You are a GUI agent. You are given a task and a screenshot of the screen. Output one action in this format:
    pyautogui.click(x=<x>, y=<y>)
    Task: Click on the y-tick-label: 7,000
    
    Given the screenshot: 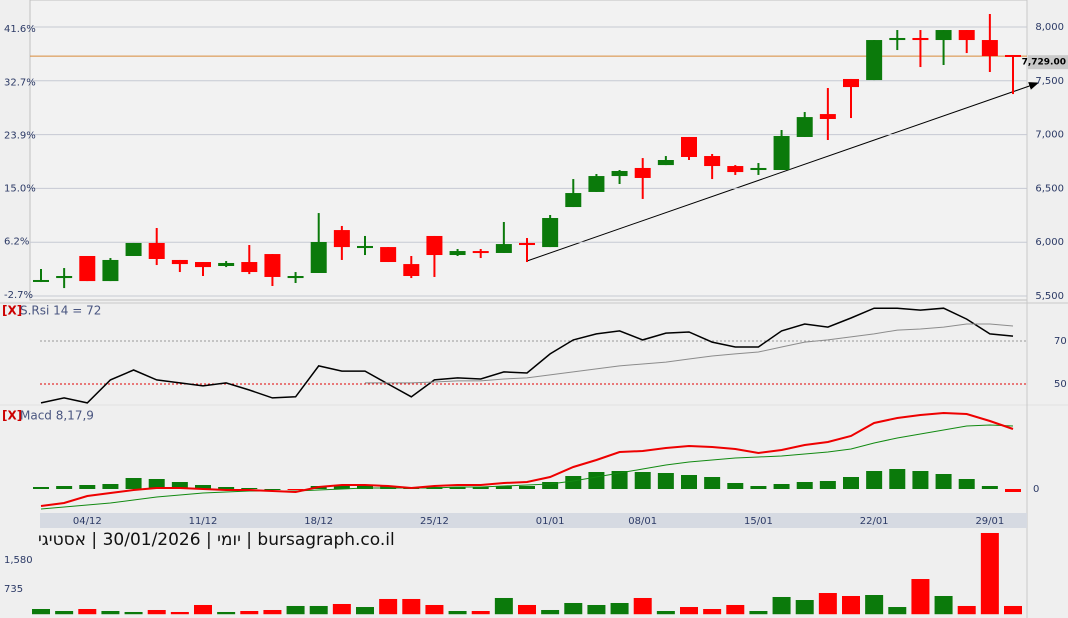 What is the action you would take?
    pyautogui.click(x=1049, y=135)
    